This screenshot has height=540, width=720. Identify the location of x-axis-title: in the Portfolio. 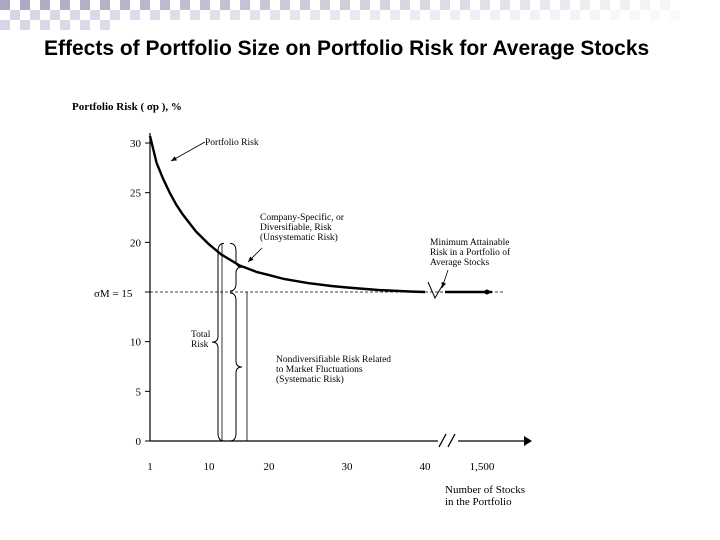
(478, 502).